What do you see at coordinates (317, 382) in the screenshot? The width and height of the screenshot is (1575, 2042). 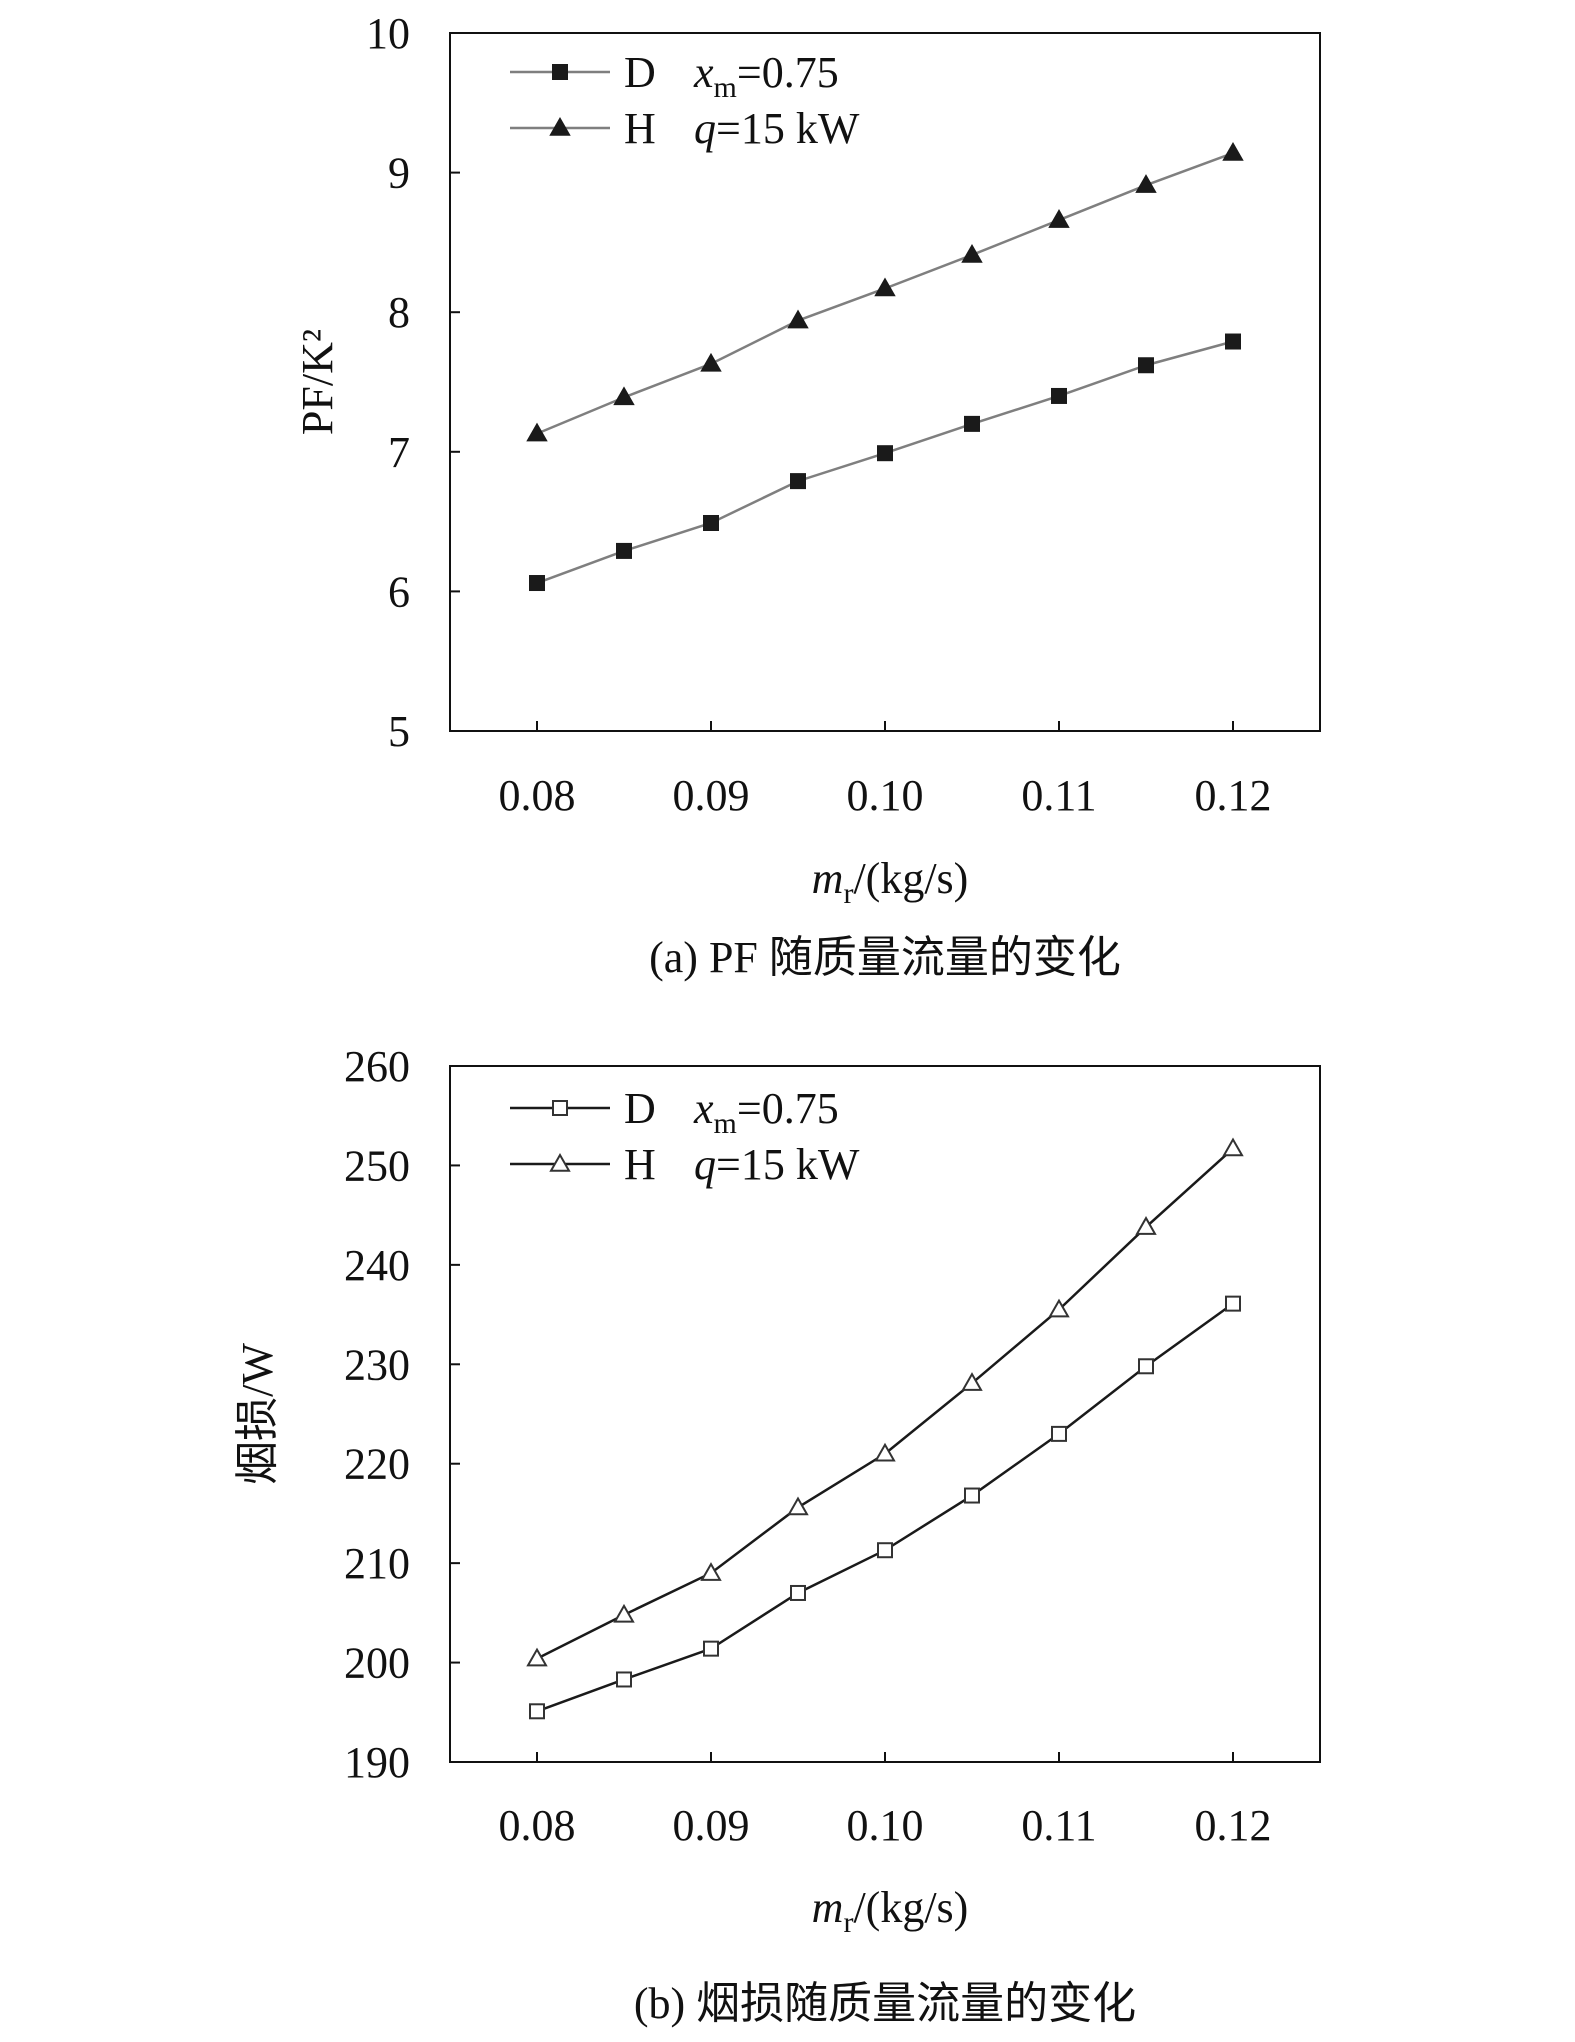 I see `y-axis-title: PF/K²` at bounding box center [317, 382].